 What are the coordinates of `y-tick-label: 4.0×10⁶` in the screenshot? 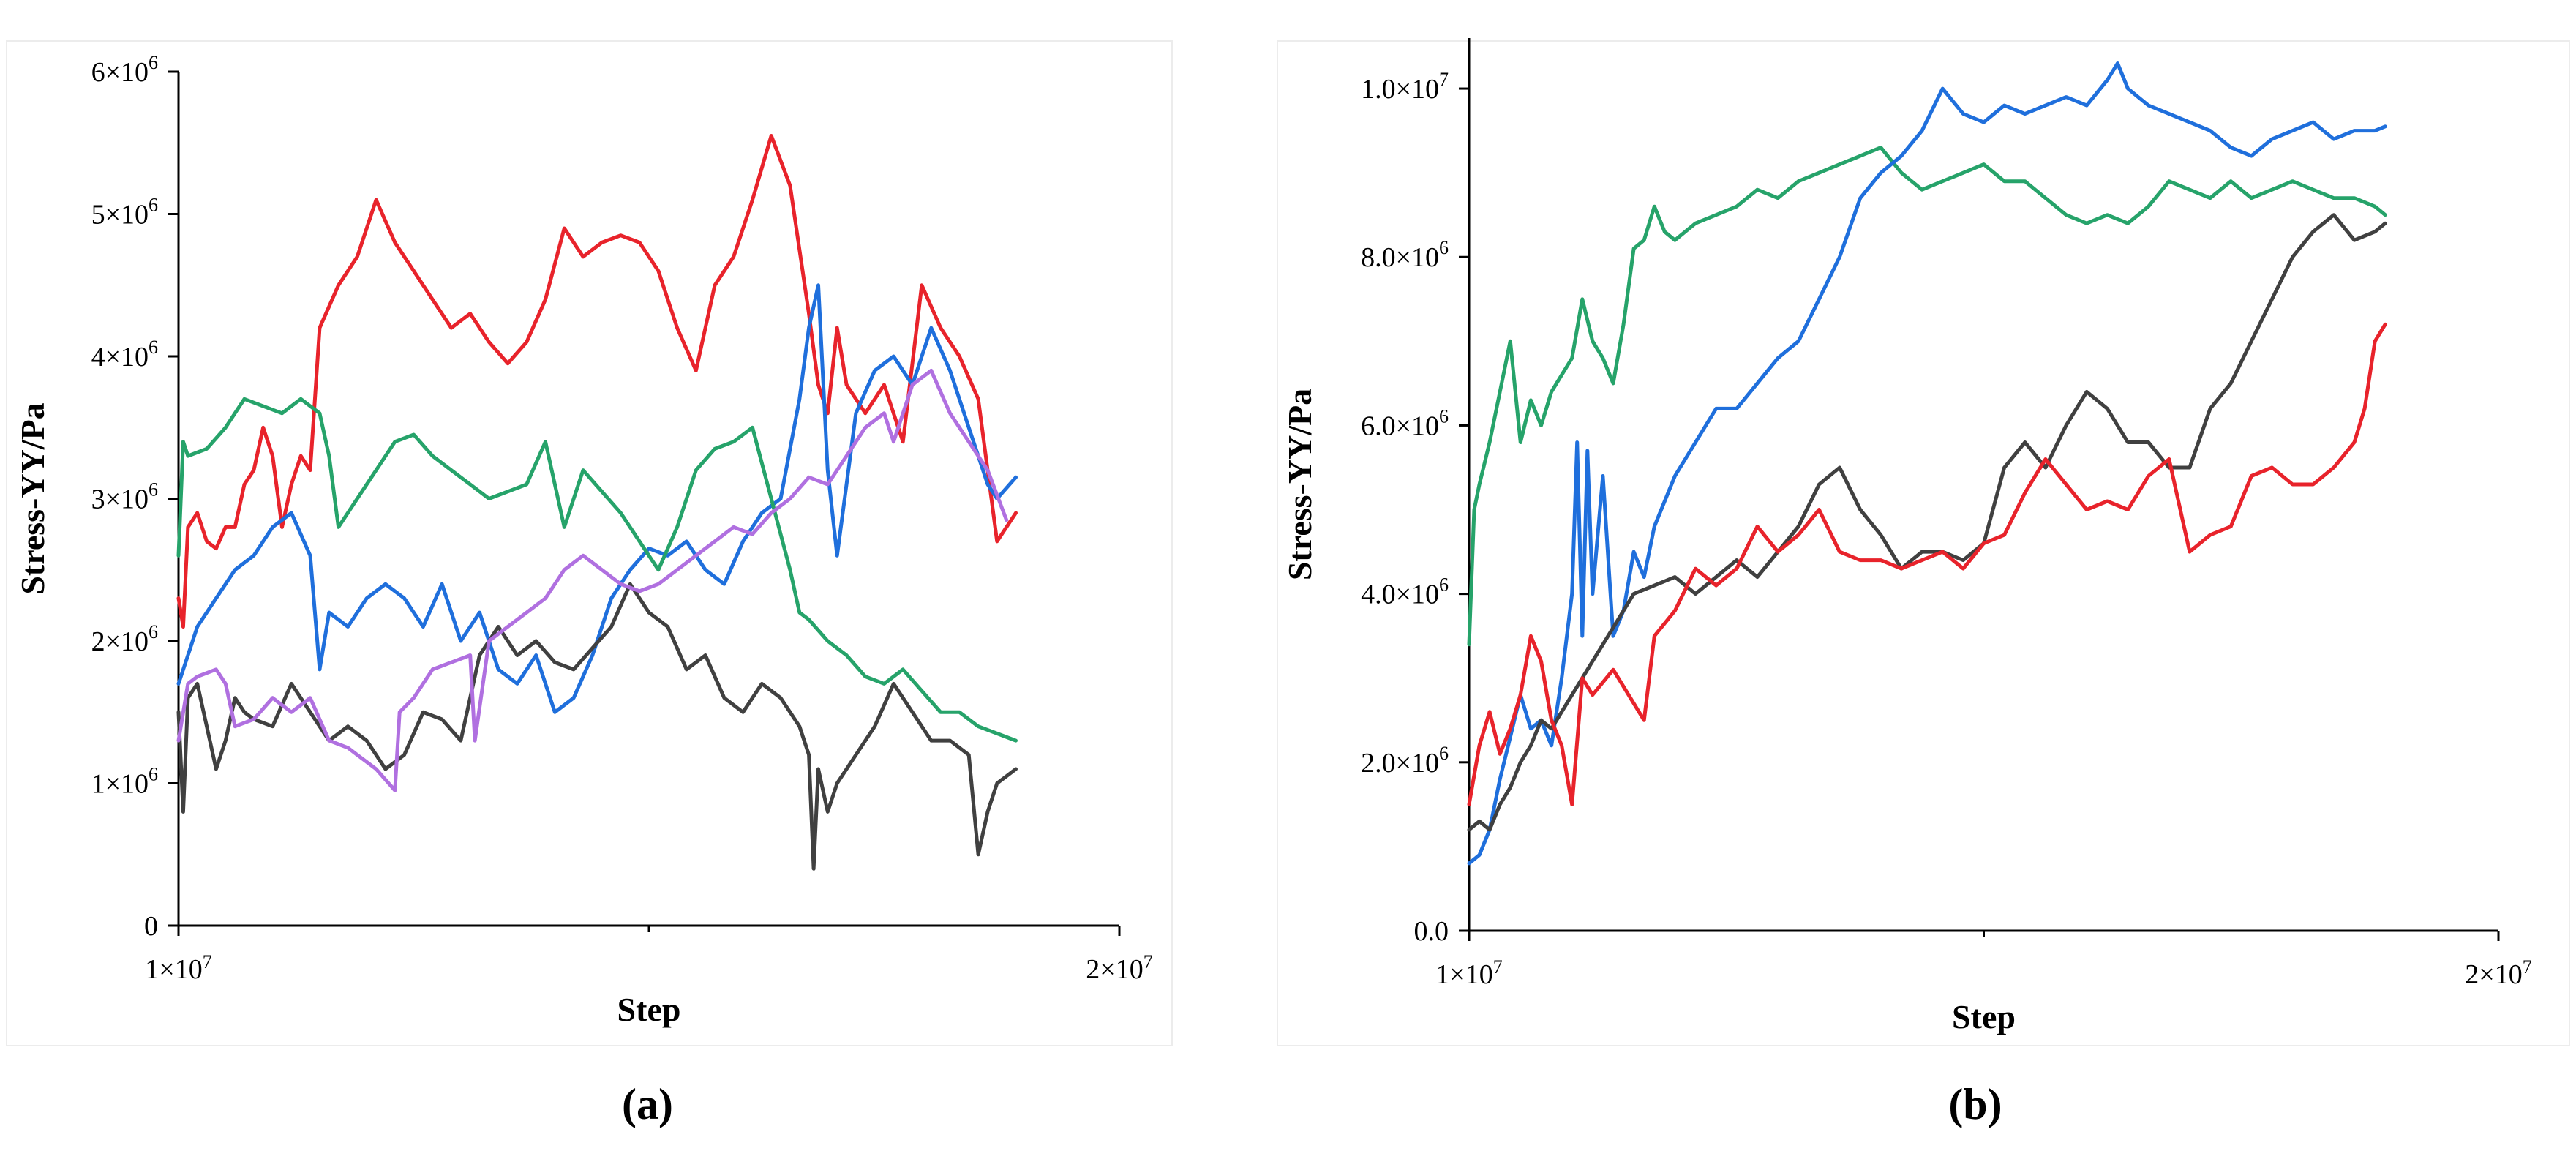 It's located at (1405, 592).